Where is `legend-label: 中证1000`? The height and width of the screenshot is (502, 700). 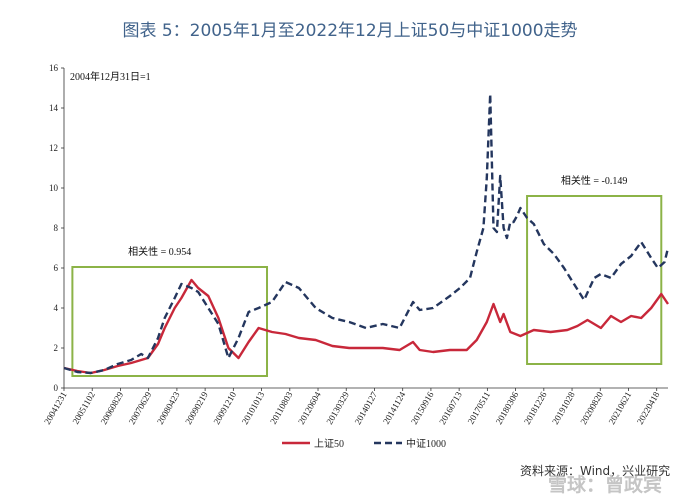
legend-label: 中证1000 is located at coordinates (426, 443).